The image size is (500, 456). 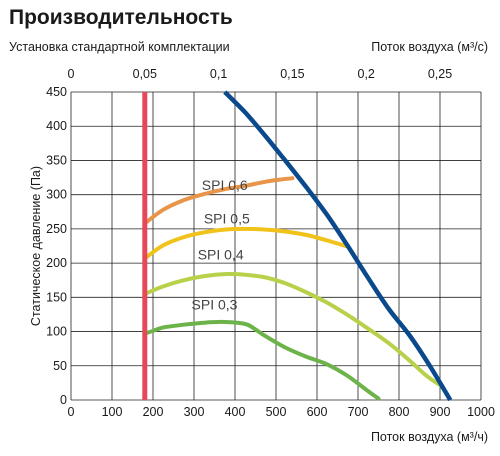 I want to click on x-tick-label: 0, so click(x=71, y=412).